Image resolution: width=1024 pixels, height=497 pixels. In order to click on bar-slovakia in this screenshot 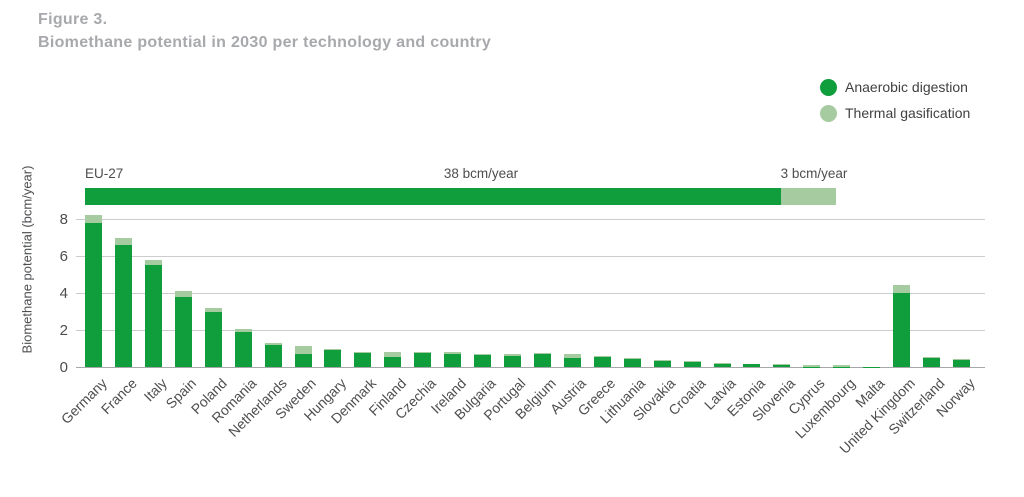, I will do `click(662, 363)`.